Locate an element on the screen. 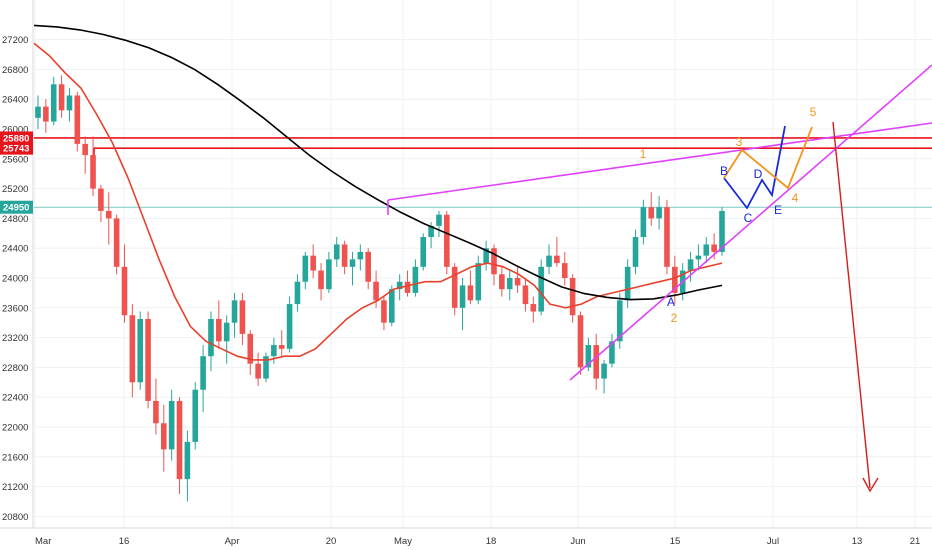 The width and height of the screenshot is (932, 550). projection-arrow-head is located at coordinates (870, 485).